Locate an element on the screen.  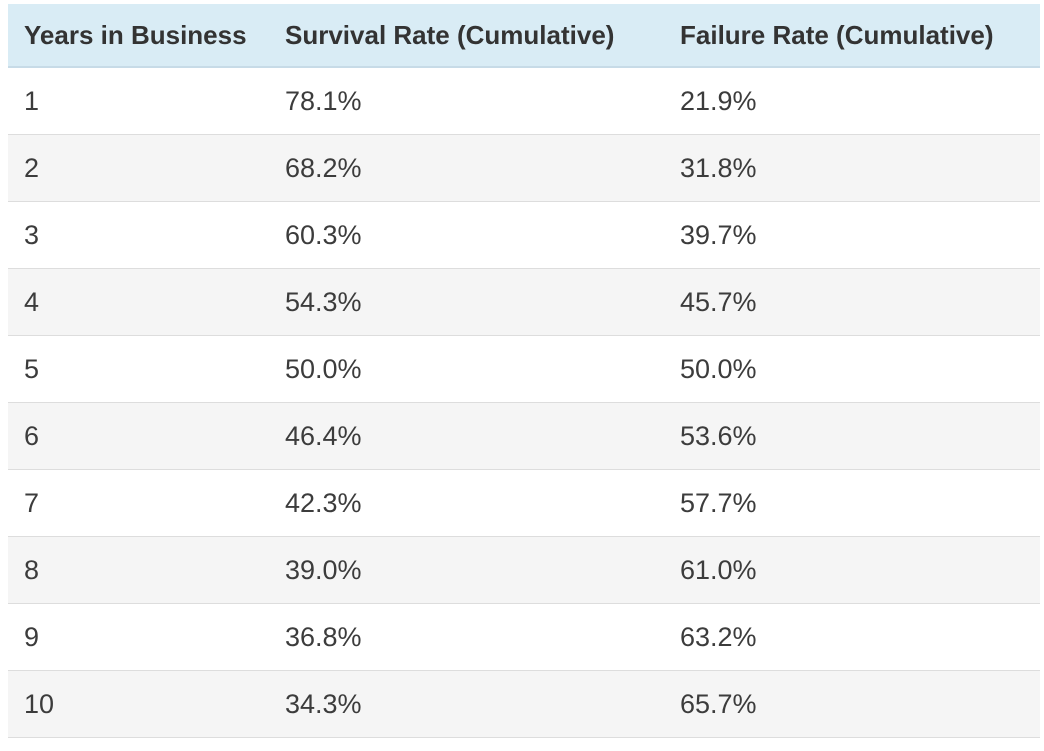
cell-failure-rate: 53.6% is located at coordinates (852, 436).